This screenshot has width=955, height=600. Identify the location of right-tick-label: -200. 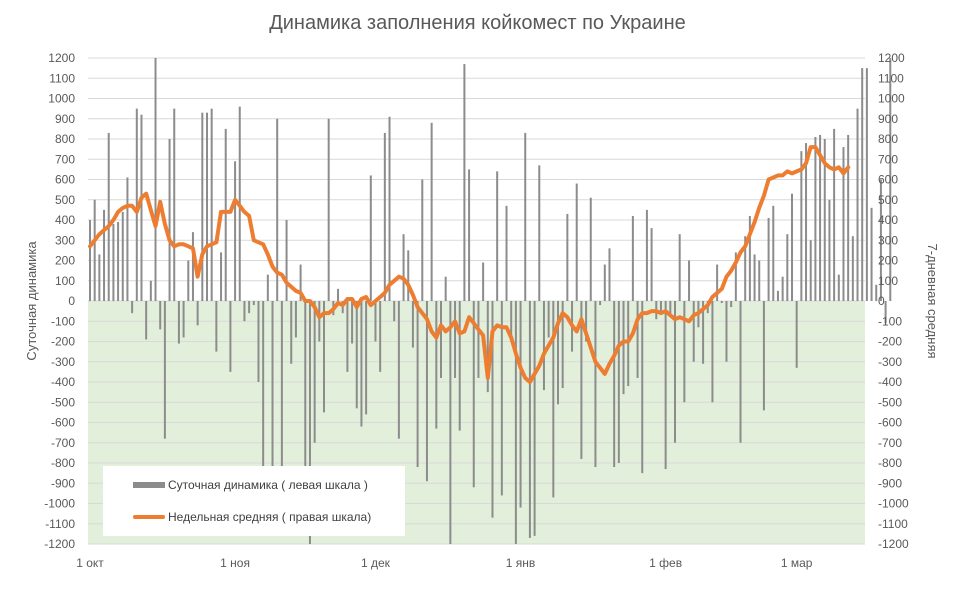
(890, 342).